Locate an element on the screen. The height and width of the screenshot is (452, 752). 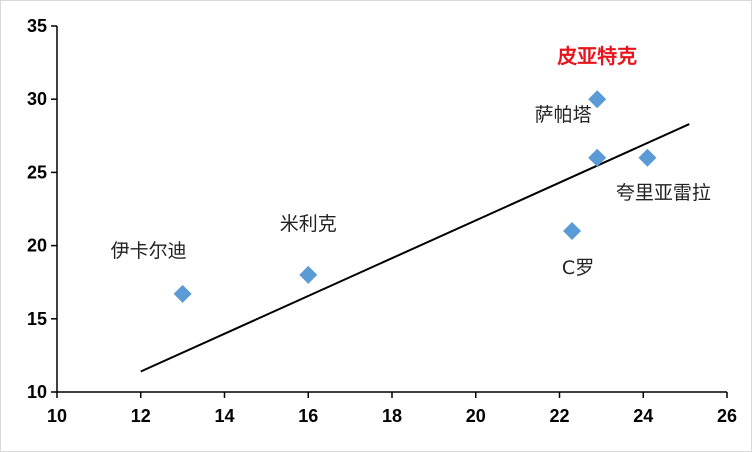
x-tick-label: 22 is located at coordinates (559, 416).